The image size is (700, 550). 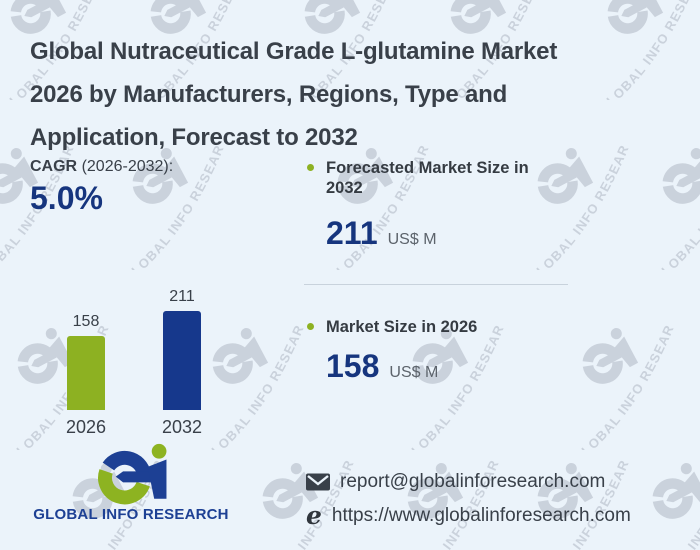 I want to click on stat-current-value-row: 158 US$ M, so click(x=382, y=366).